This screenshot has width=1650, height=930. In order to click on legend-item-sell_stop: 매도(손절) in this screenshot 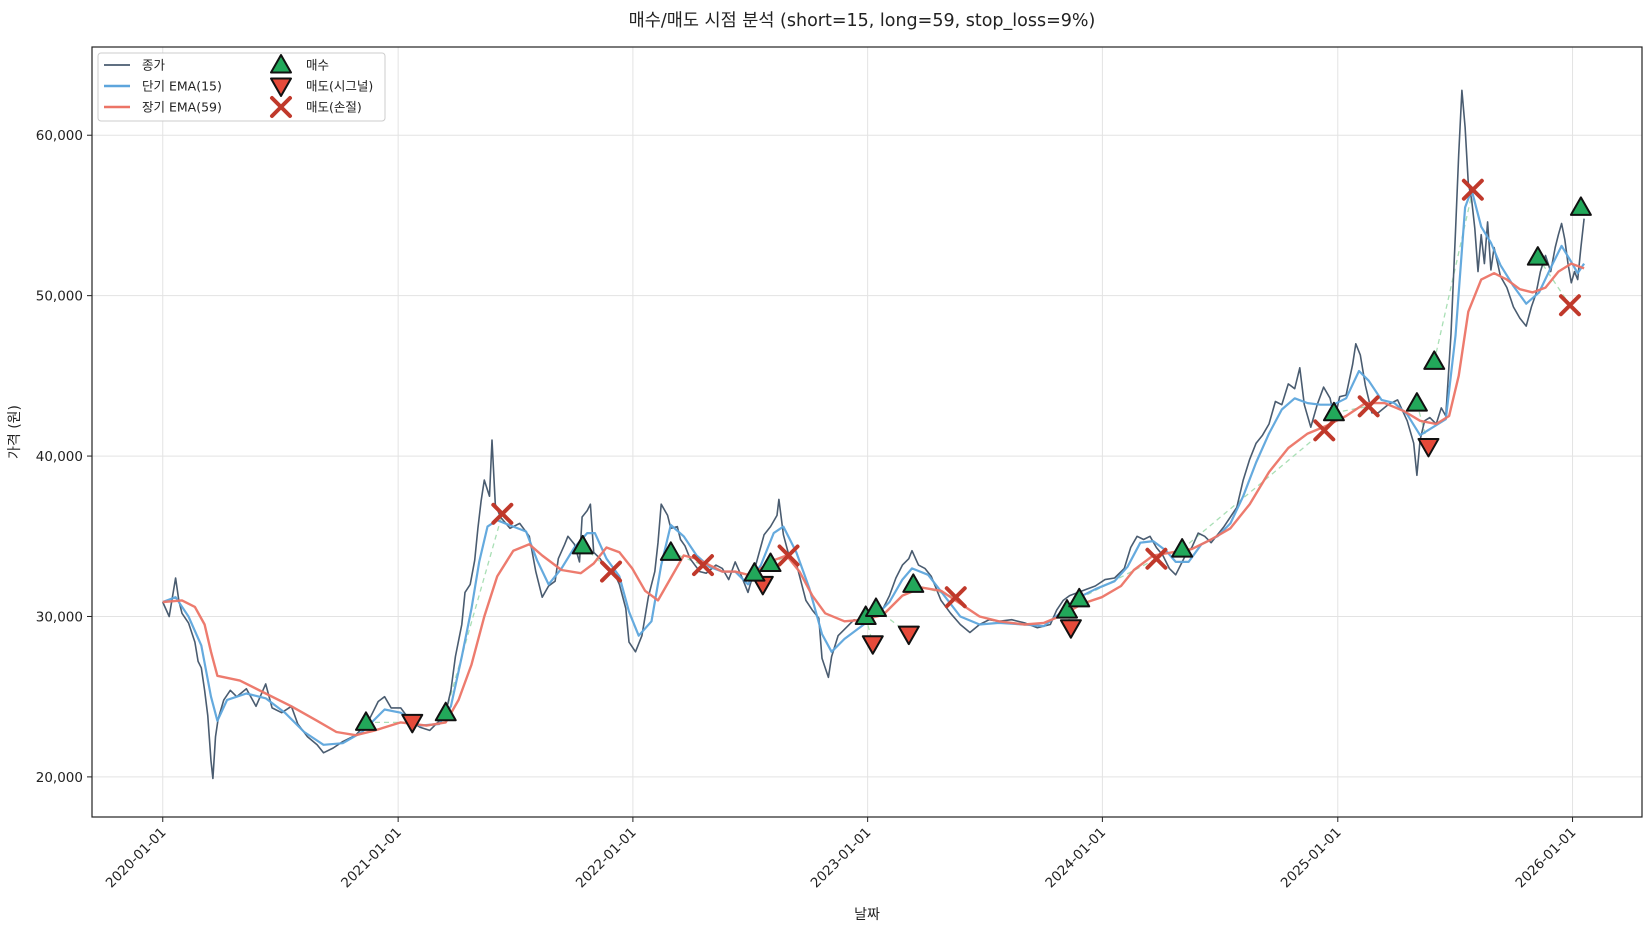, I will do `click(316, 107)`.